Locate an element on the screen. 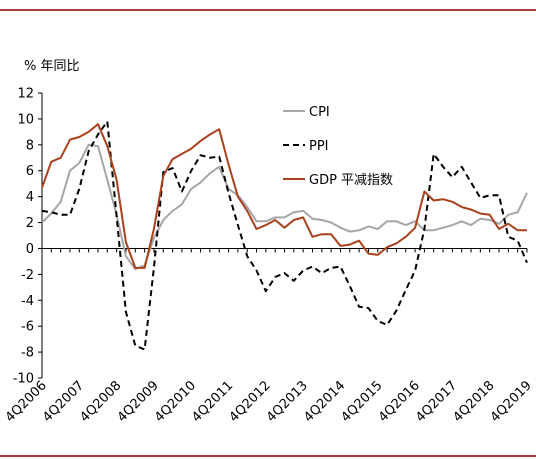 The image size is (536, 459). y-tick-label: 12 is located at coordinates (25, 94).